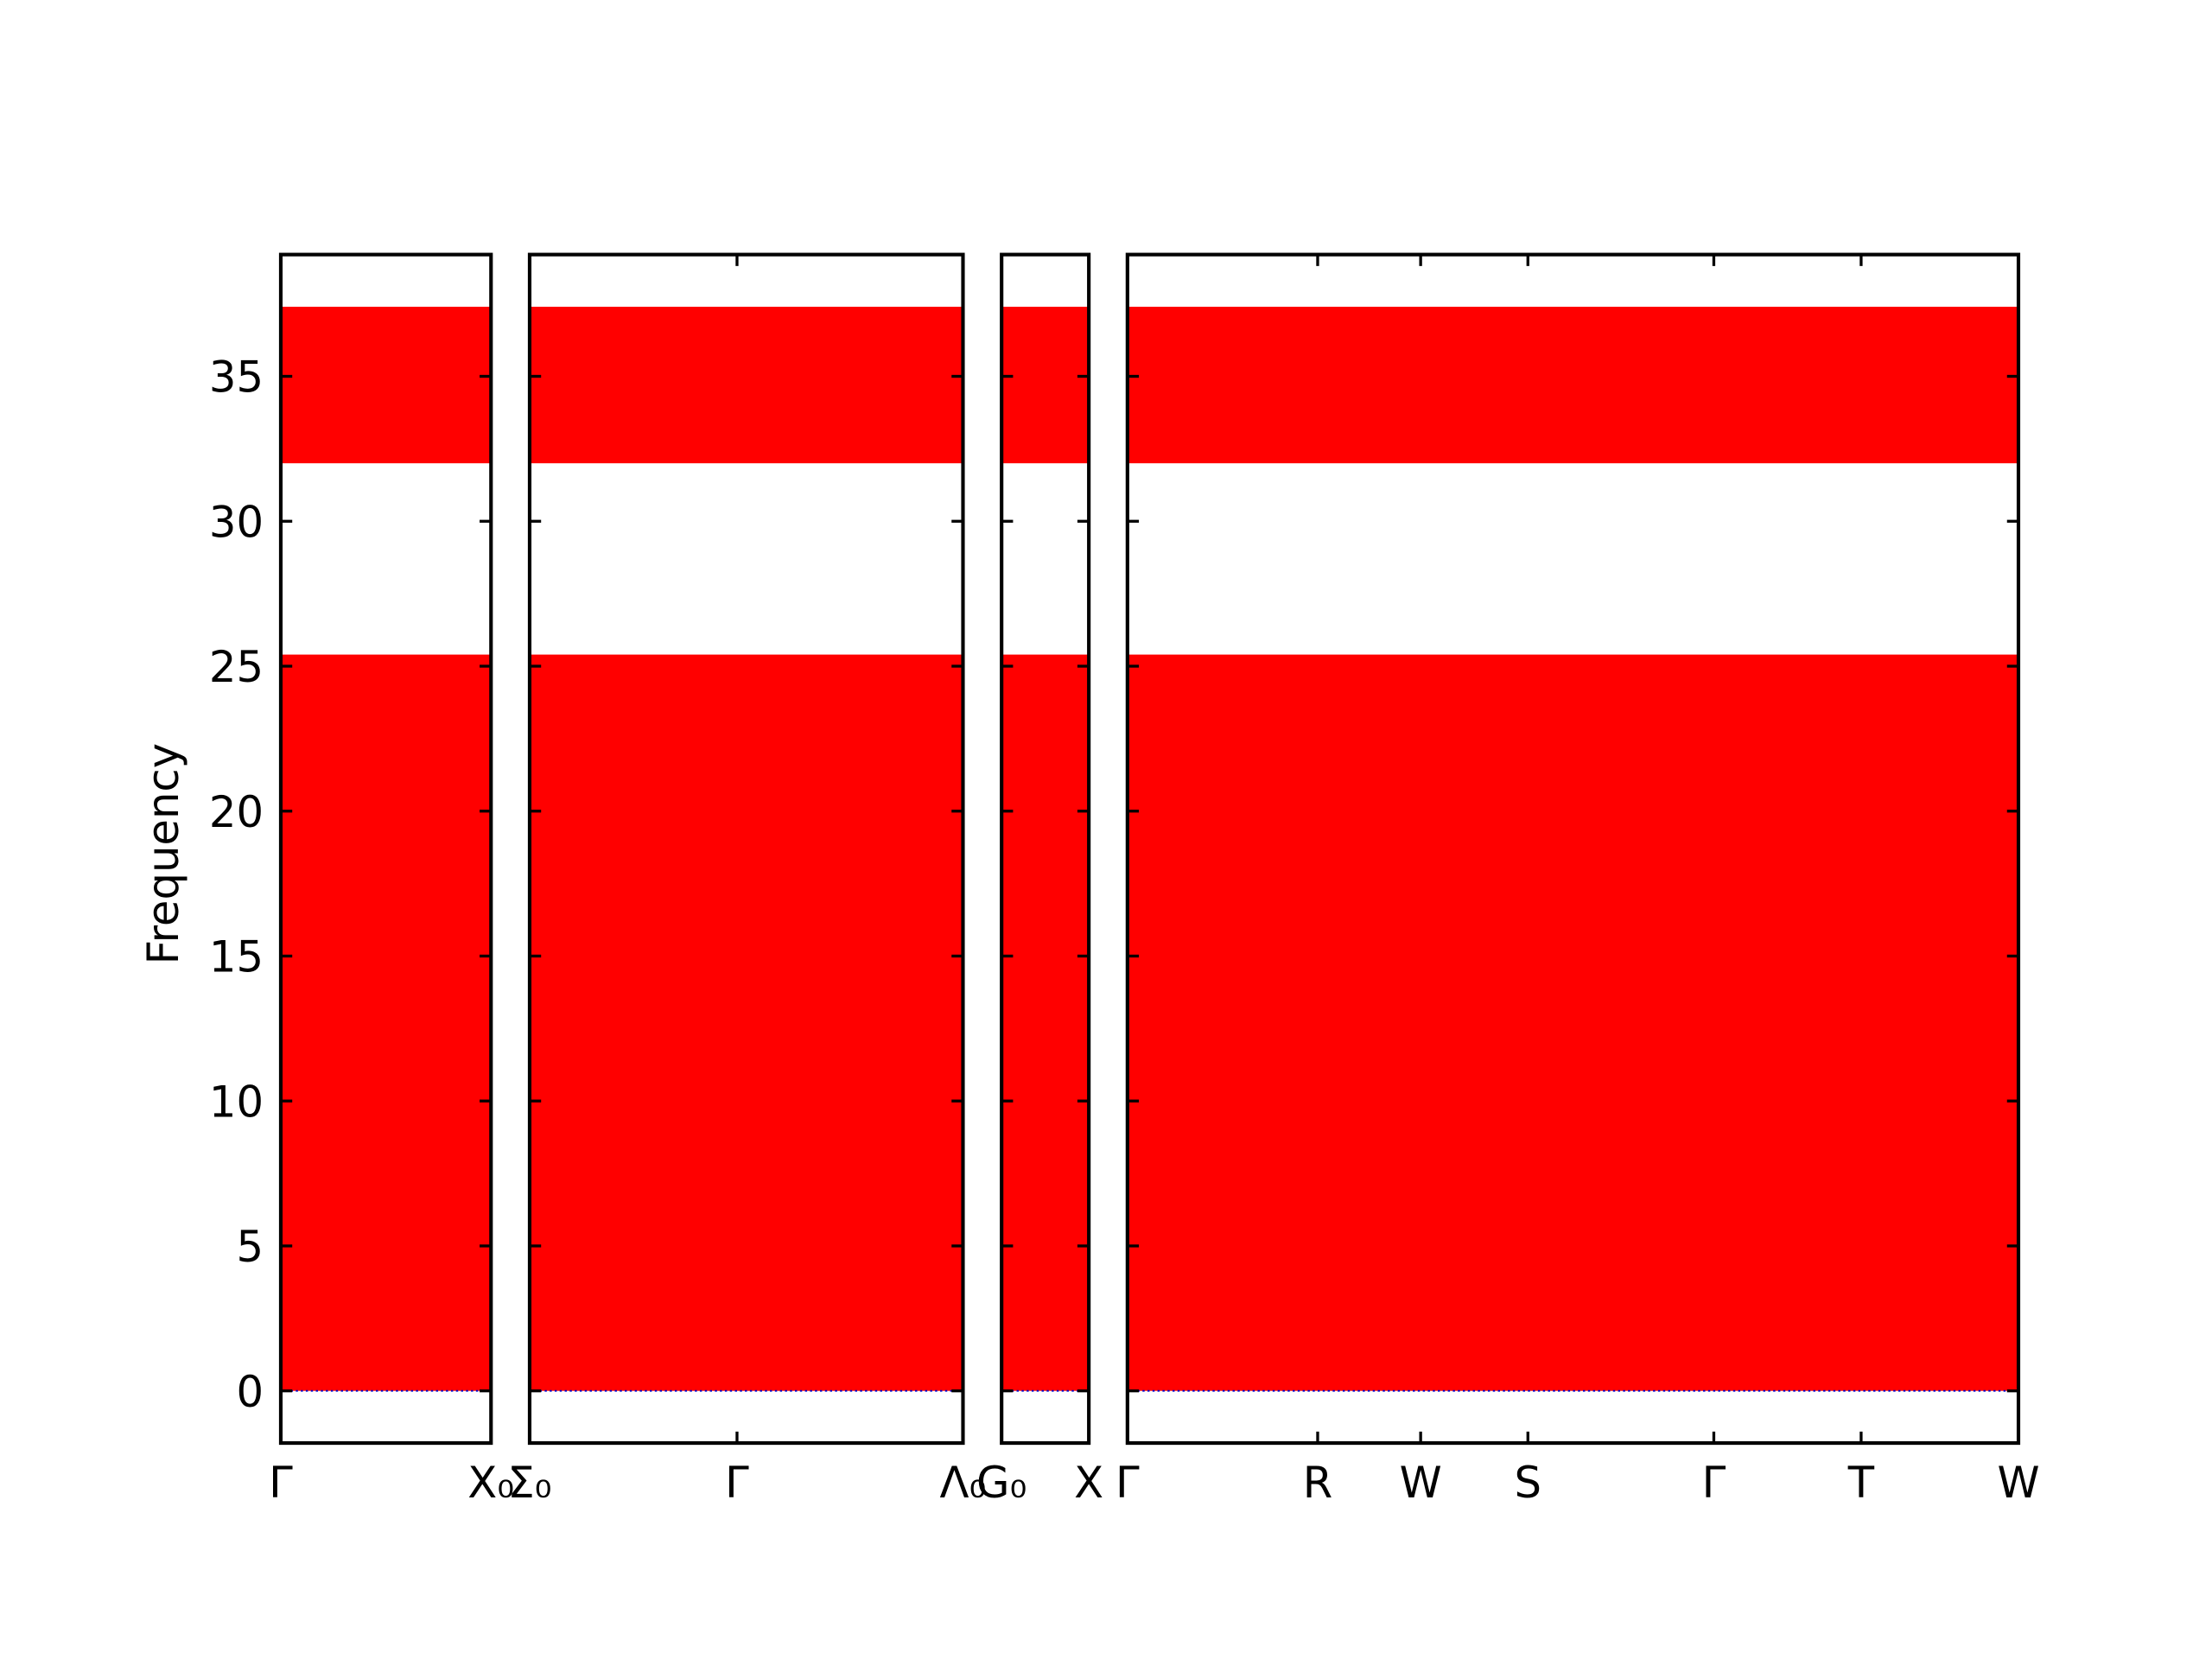 Image resolution: width=2212 pixels, height=1659 pixels. I want to click on y-tick-label: 25, so click(236, 667).